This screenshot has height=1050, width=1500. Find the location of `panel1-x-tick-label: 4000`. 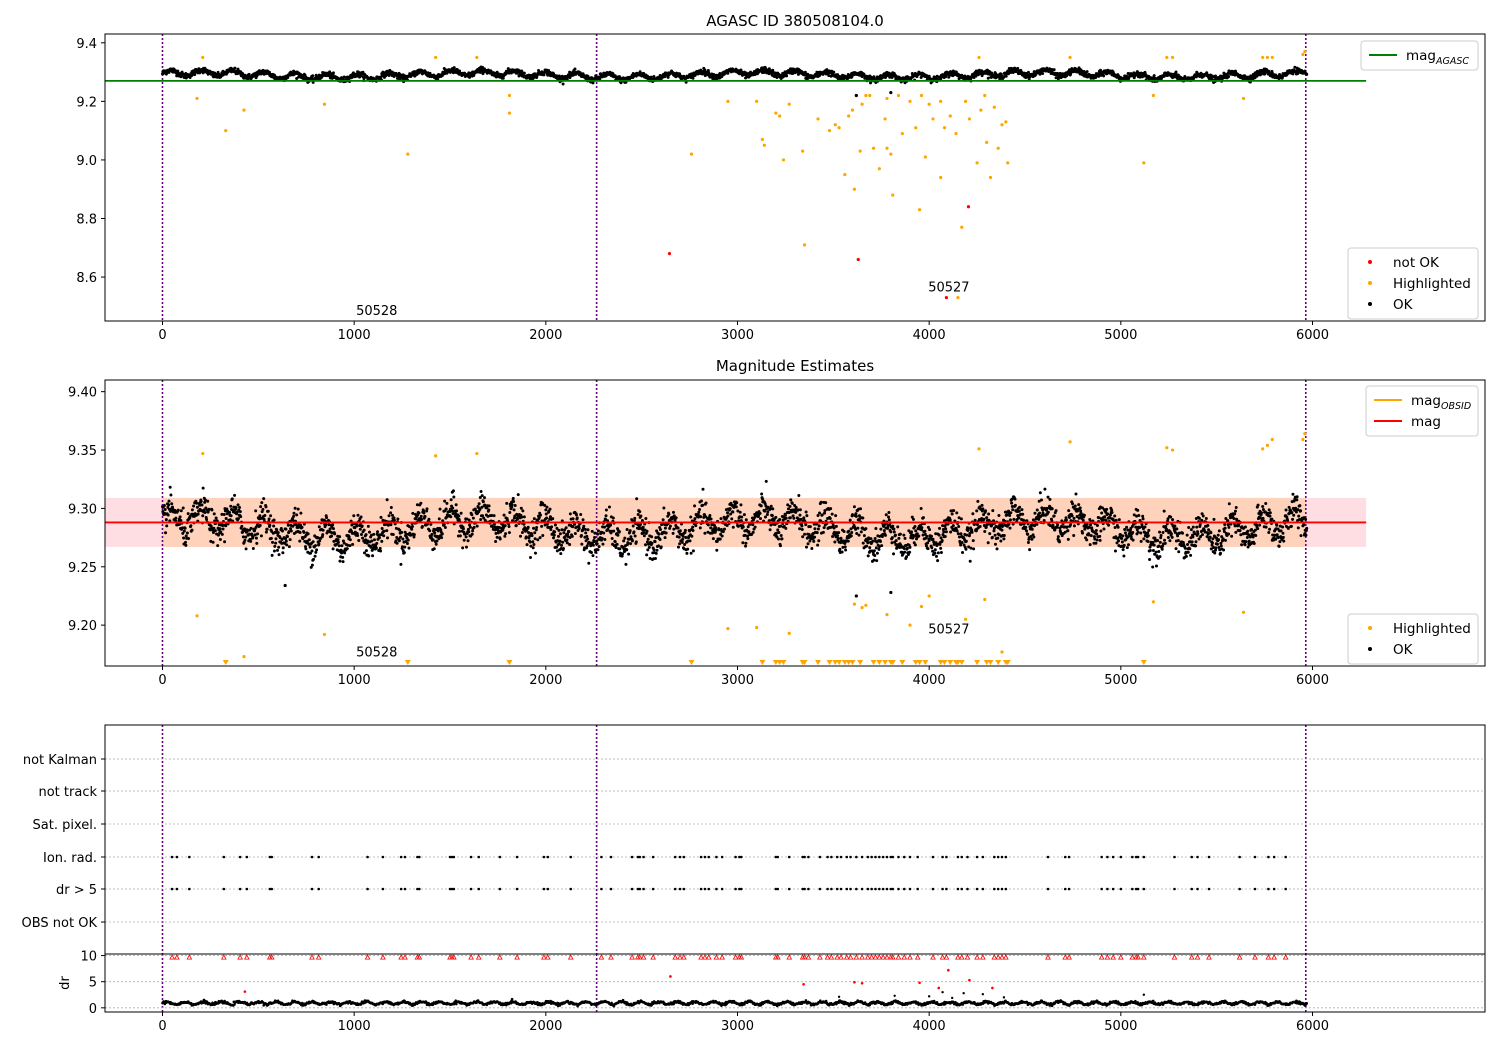

panel1-x-tick-label: 4000 is located at coordinates (929, 335).